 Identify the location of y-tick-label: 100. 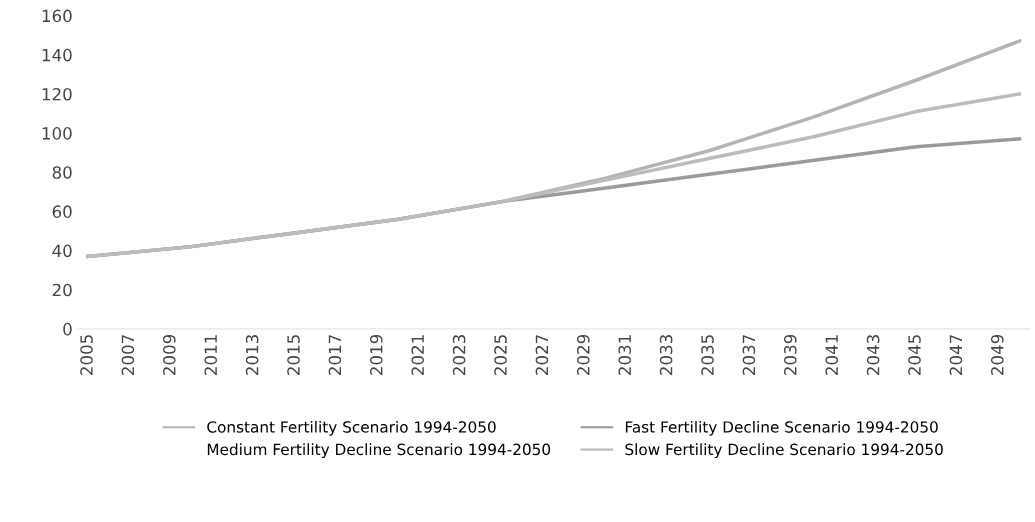
(57, 133).